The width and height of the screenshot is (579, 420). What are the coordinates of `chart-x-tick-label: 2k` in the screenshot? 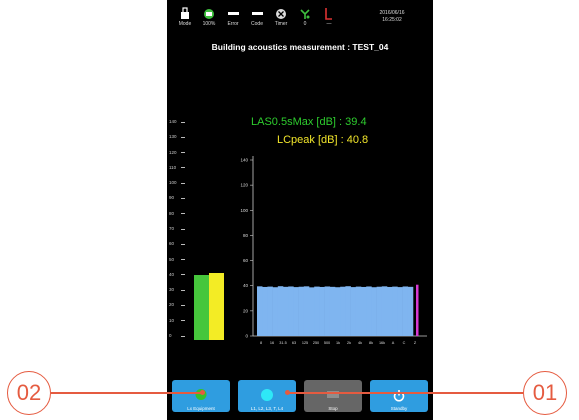 It's located at (349, 343).